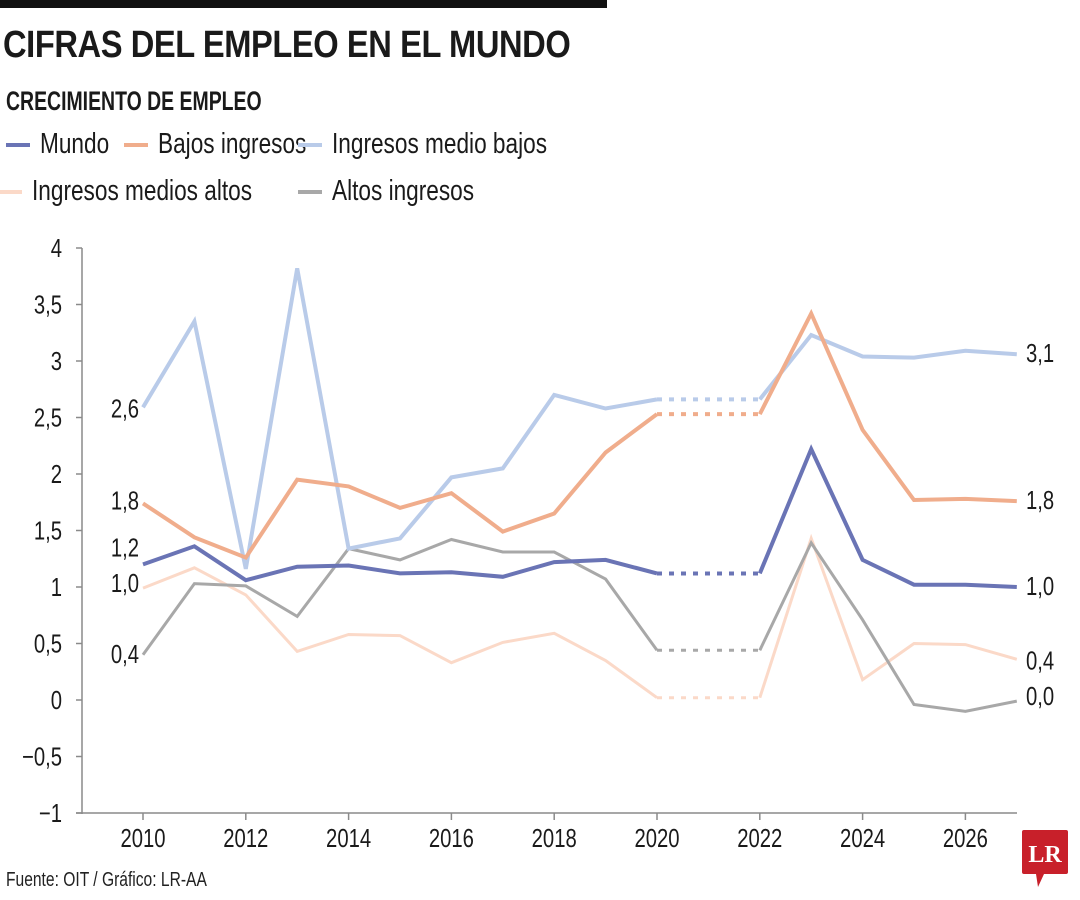  What do you see at coordinates (18, 144) in the screenshot?
I see `legend-swatch-mundo` at bounding box center [18, 144].